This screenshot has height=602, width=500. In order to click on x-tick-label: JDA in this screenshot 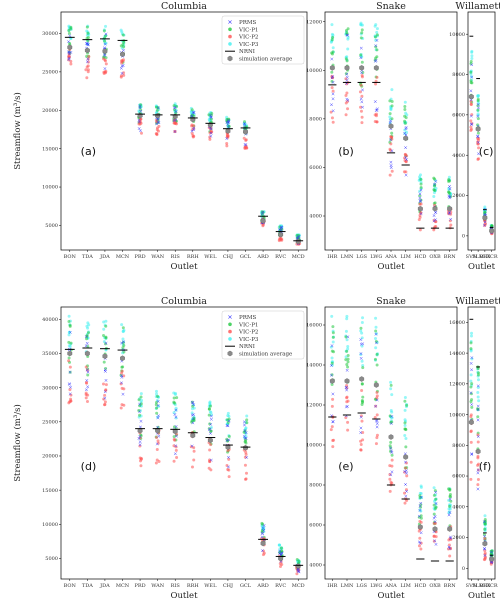, I will do `click(104, 257)`.